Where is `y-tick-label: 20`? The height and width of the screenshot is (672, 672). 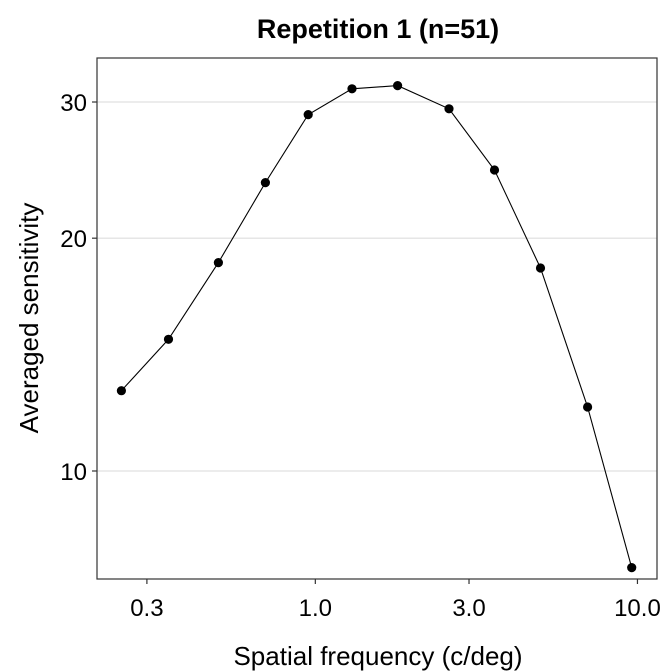
y-tick-label: 20 is located at coordinates (73, 239).